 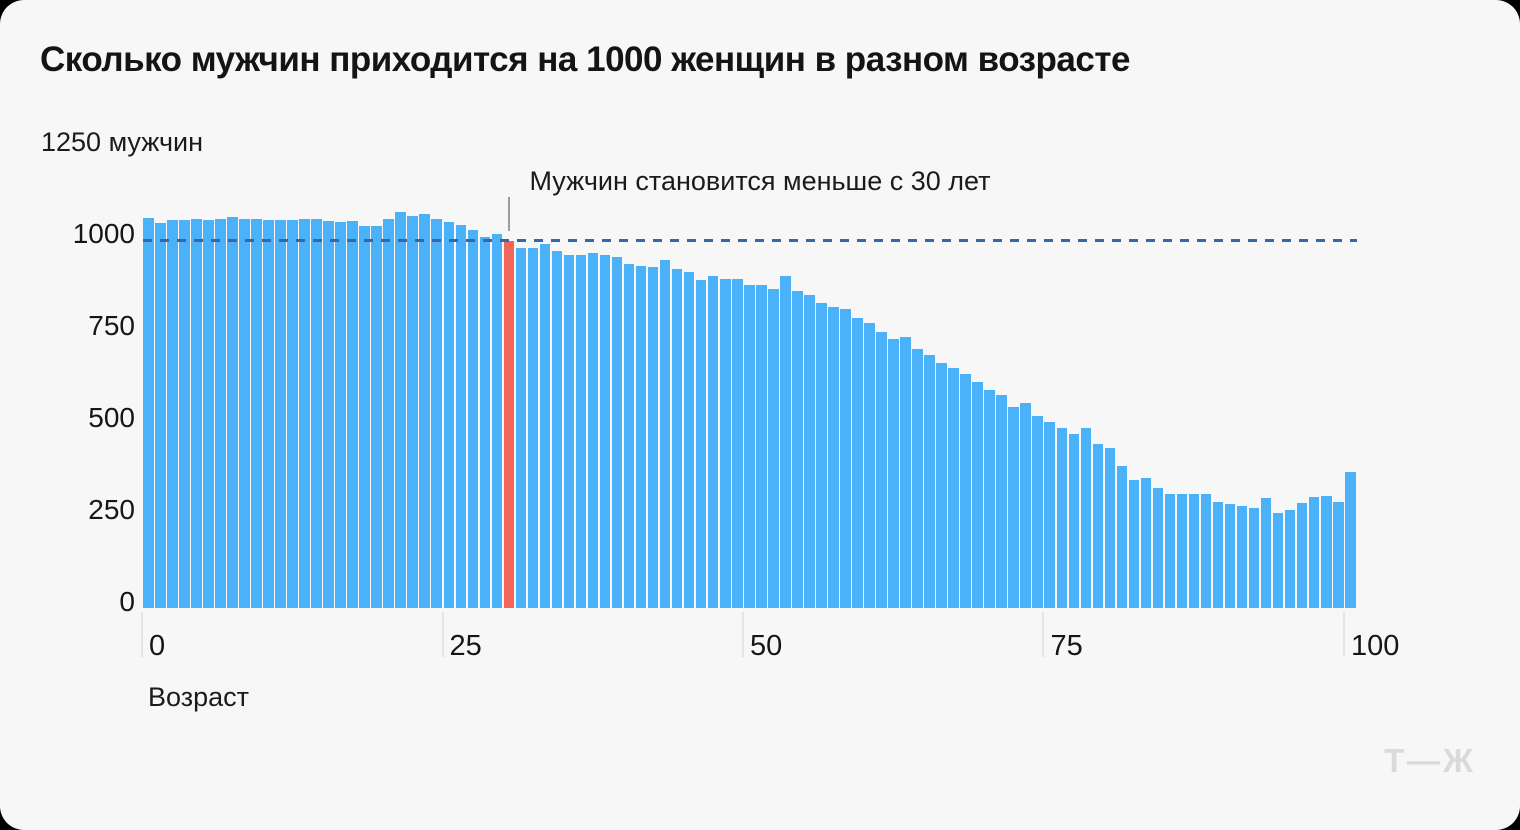 I want to click on annotation-text: Мужчин становится меньше с 30 лет, so click(x=760, y=181).